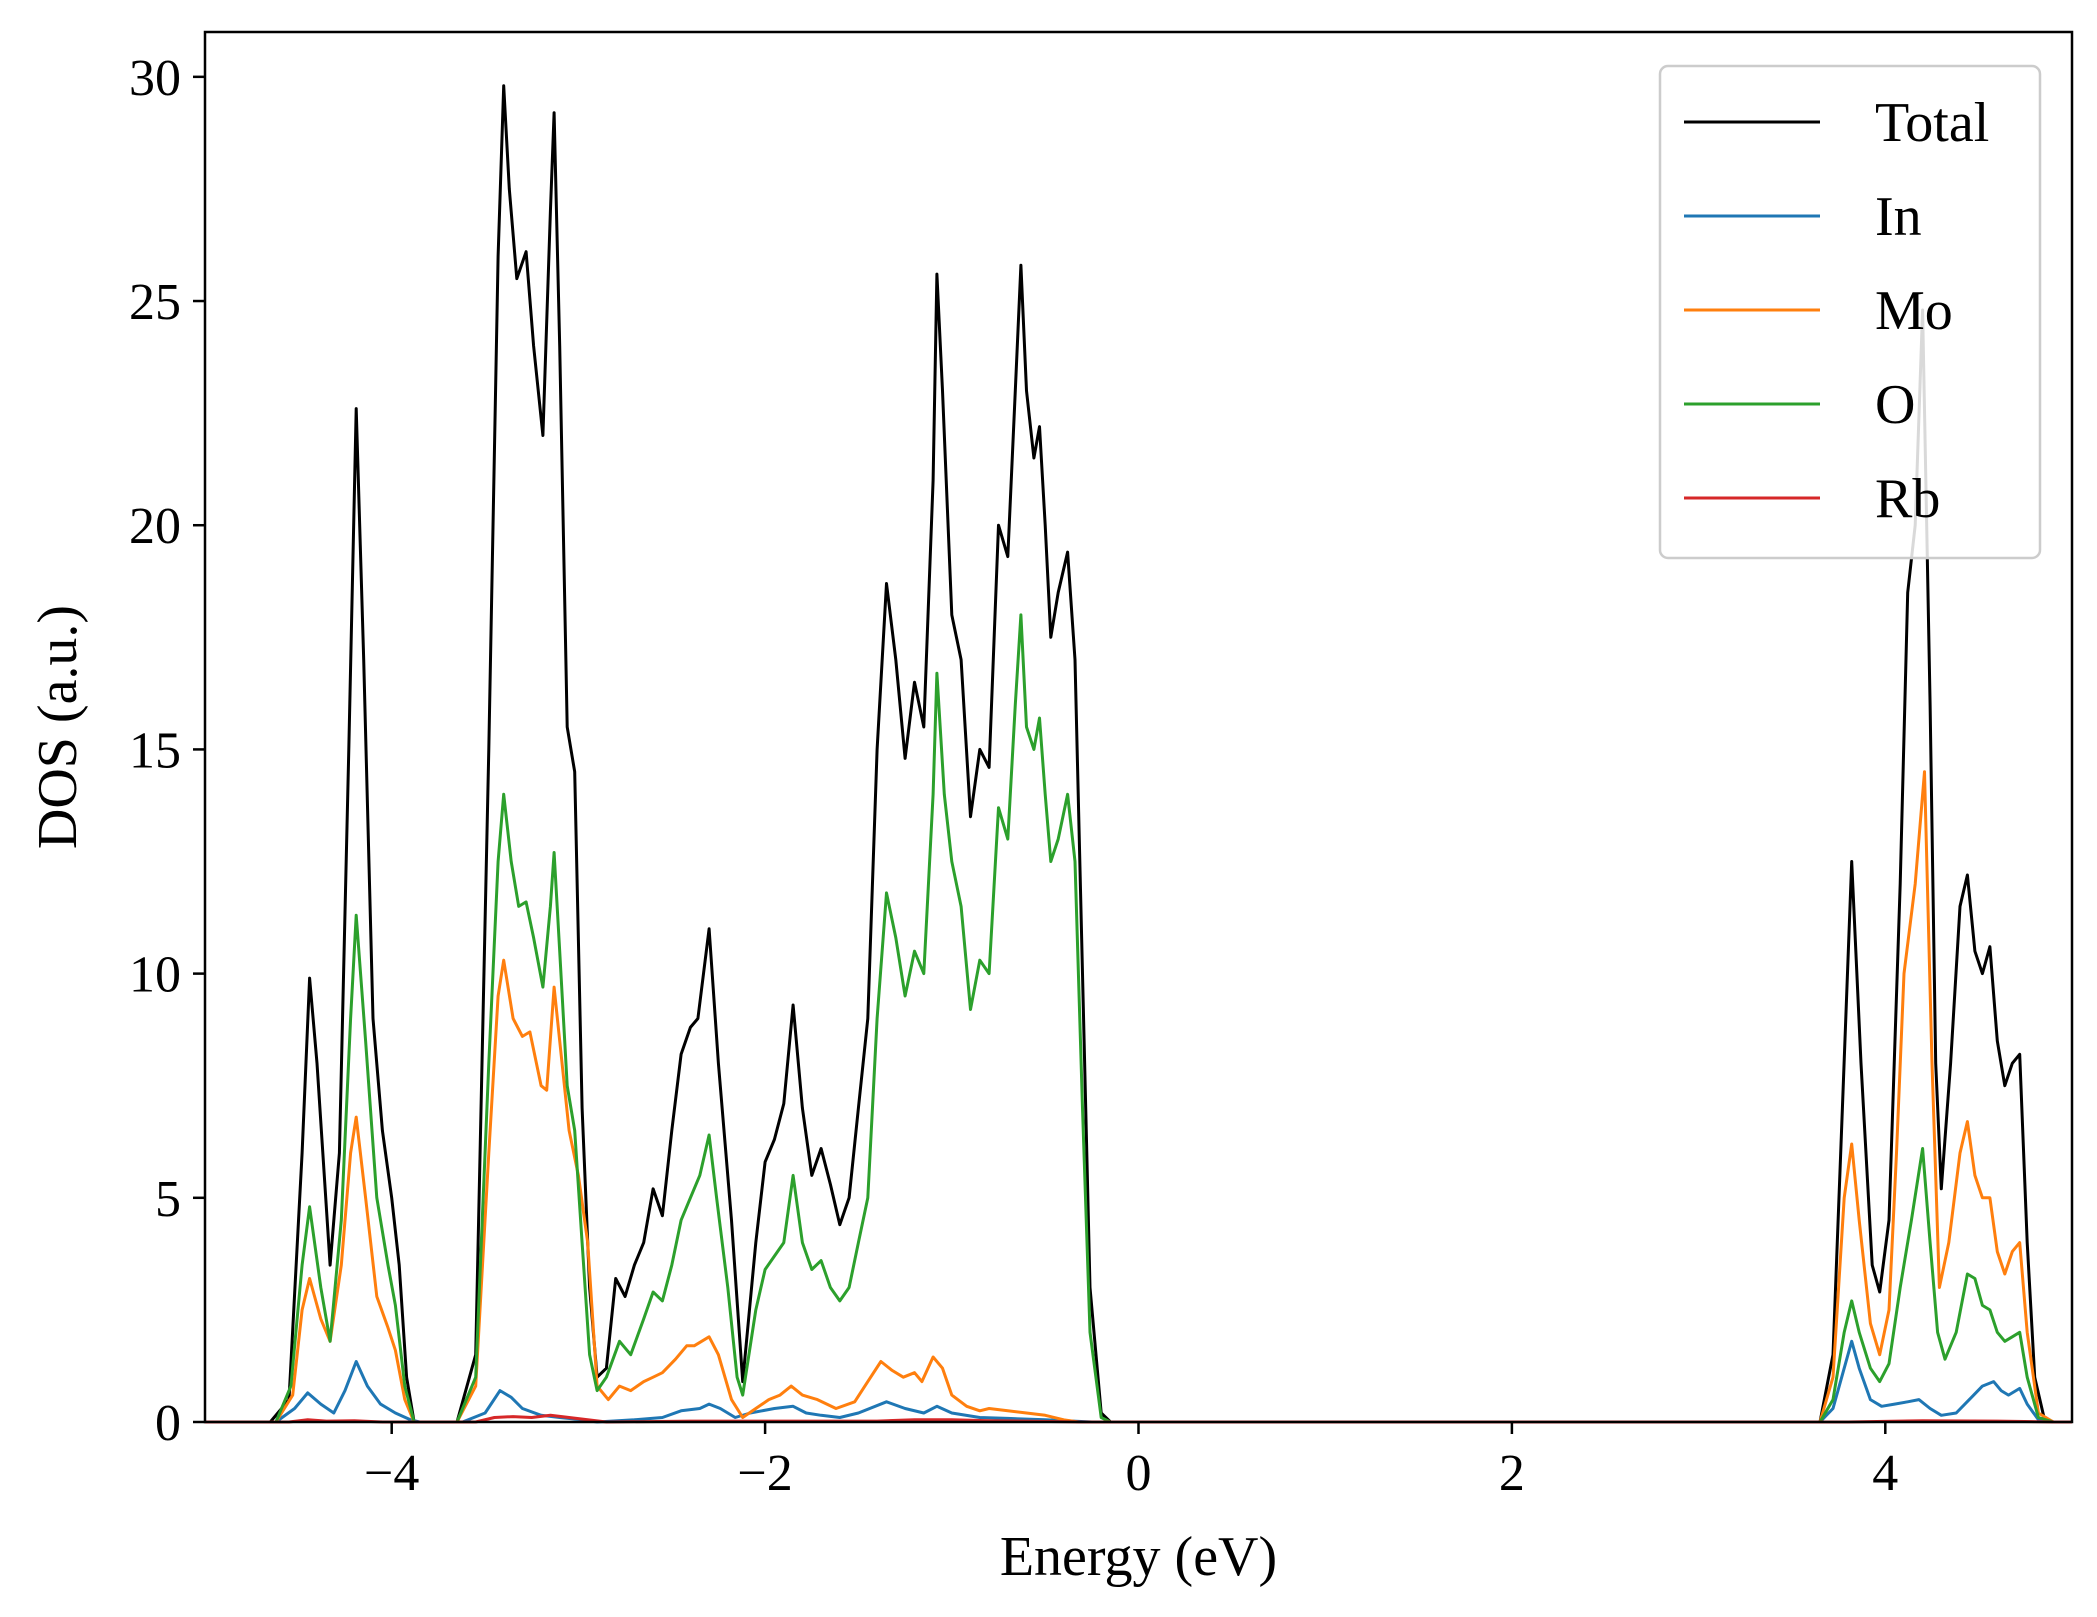 The width and height of the screenshot is (2097, 1617). Describe the element at coordinates (58, 727) in the screenshot. I see `y-axis-label: DOS (a.u.)` at that location.